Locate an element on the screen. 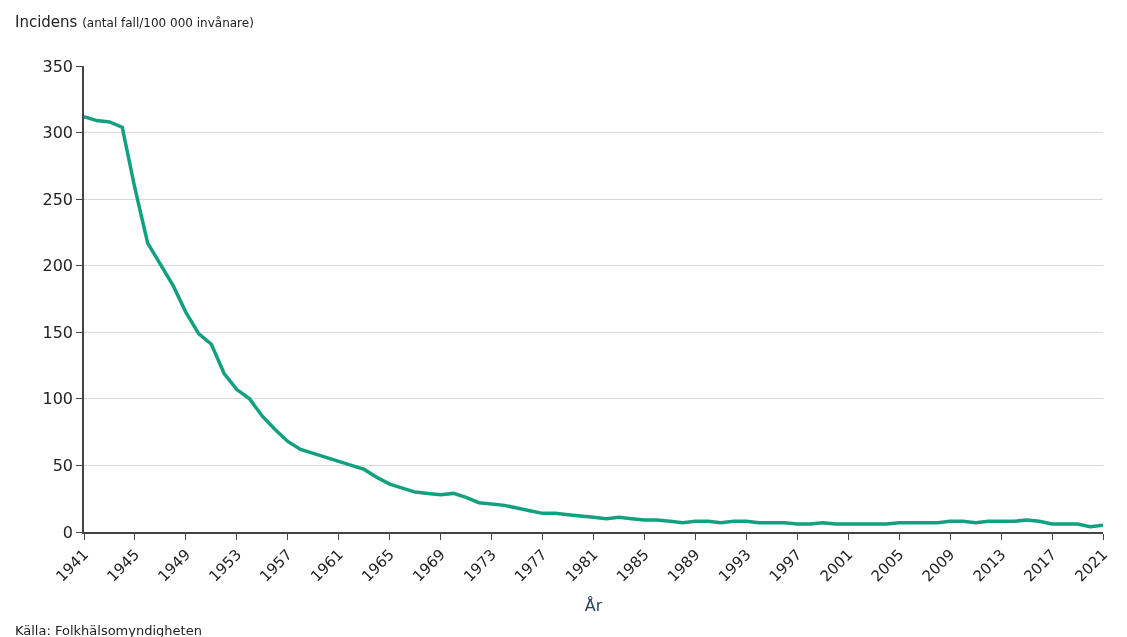 The image size is (1127, 637). y-tick-label: 200 is located at coordinates (58, 266).